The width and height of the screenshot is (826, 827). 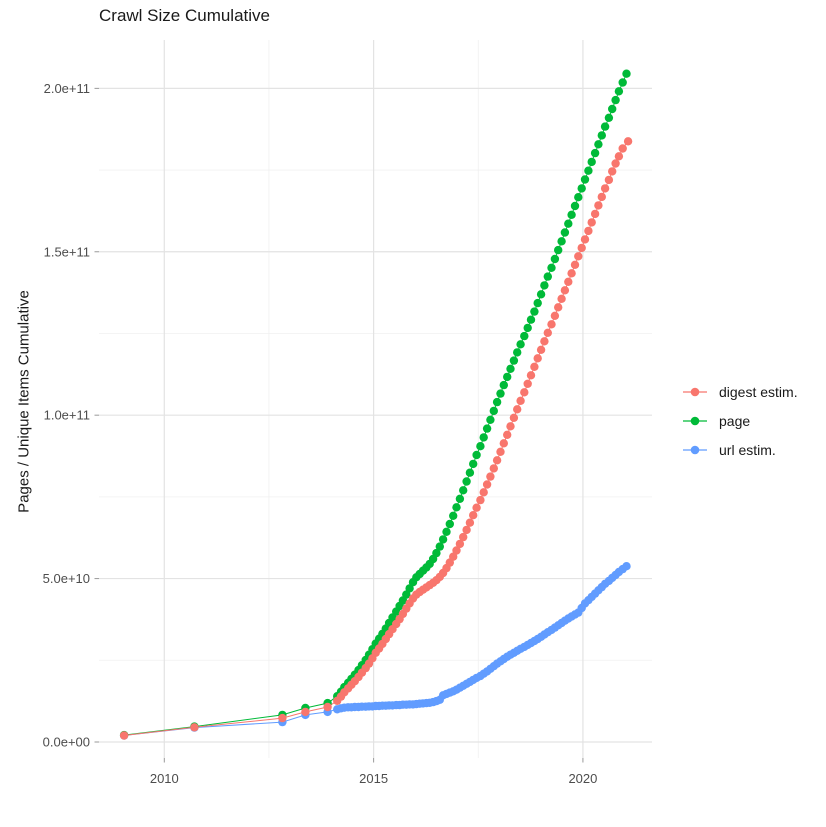 What do you see at coordinates (67, 251) in the screenshot?
I see `y-tick-label: 1.5e+11` at bounding box center [67, 251].